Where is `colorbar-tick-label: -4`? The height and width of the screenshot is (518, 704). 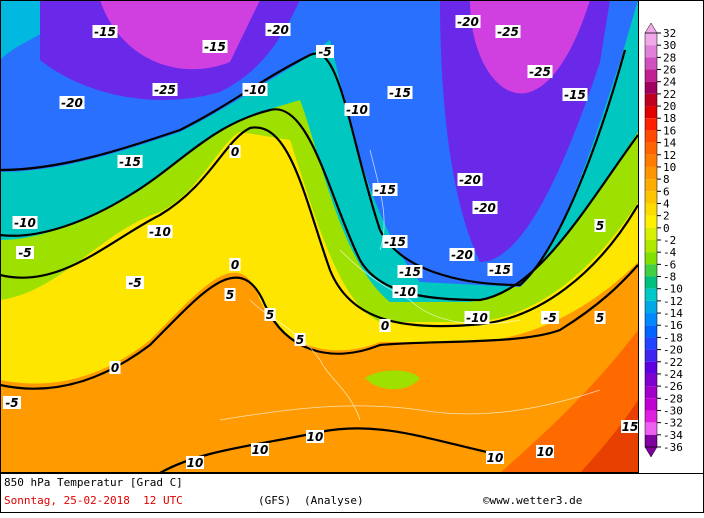
colorbar-tick-label: -4 is located at coordinates (670, 252).